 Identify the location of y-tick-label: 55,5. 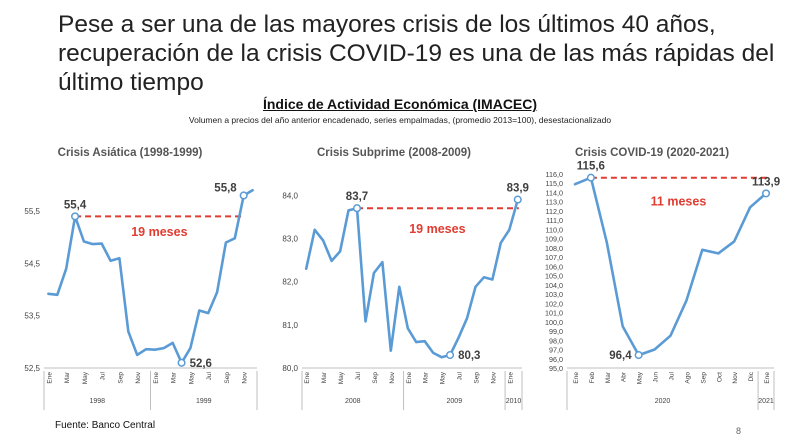
(32, 211).